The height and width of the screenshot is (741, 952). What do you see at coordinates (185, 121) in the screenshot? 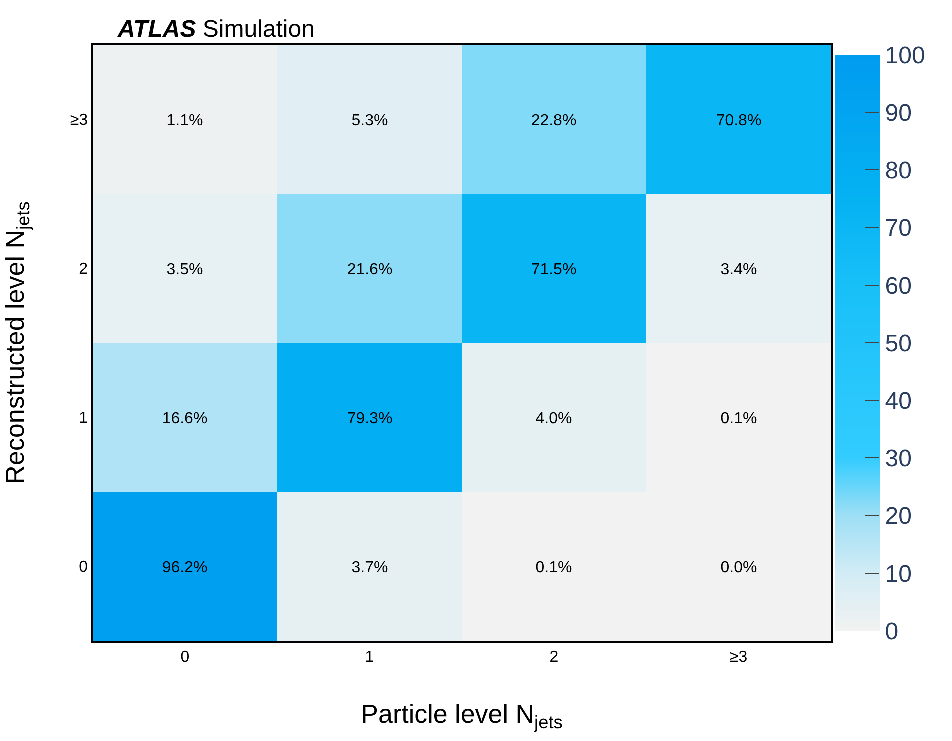
I see `data-label: 1.1%` at bounding box center [185, 121].